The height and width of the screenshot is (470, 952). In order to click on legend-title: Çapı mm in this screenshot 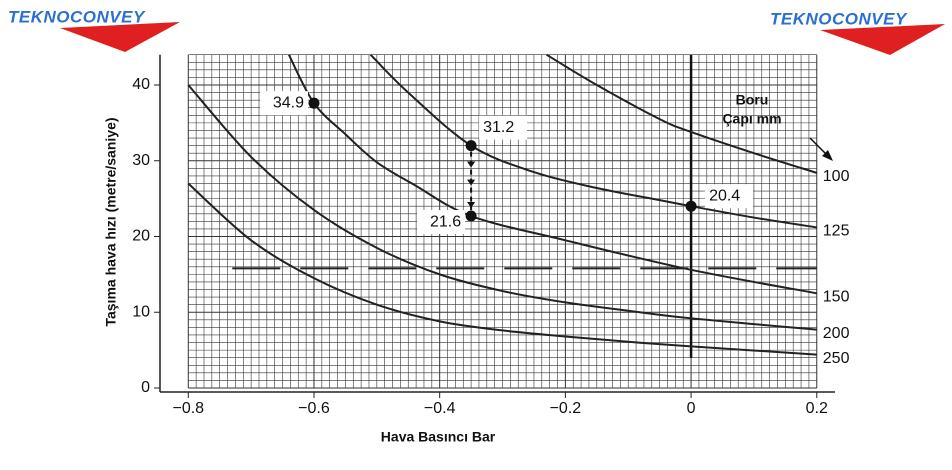, I will do `click(751, 119)`.